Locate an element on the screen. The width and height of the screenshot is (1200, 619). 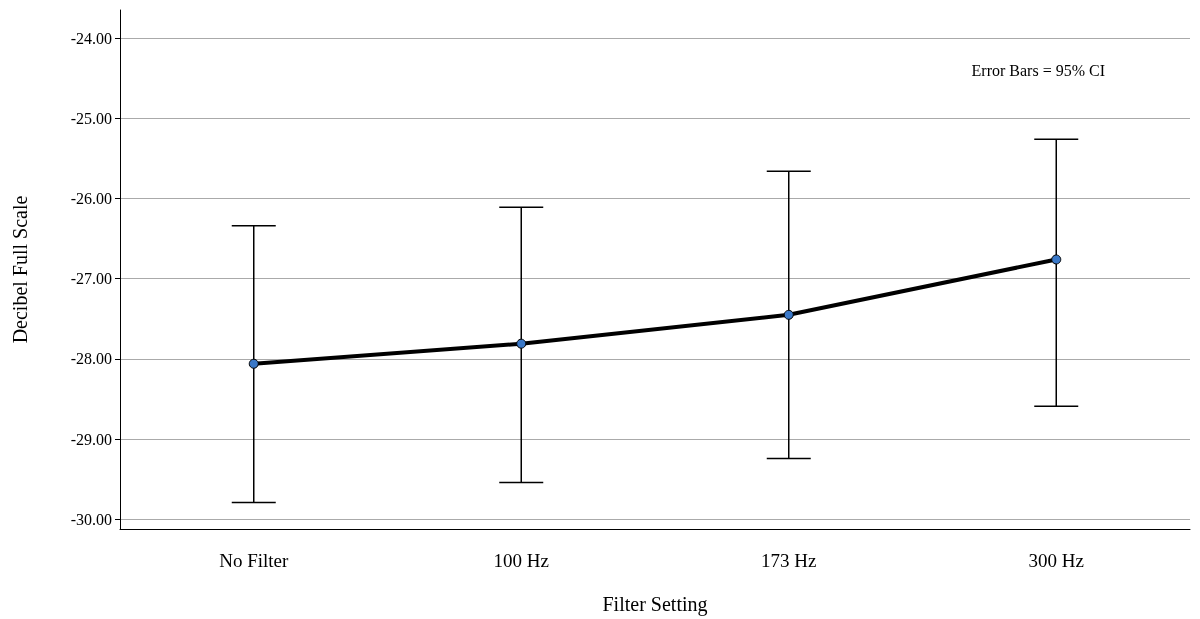
x-tick-label: 300 Hz is located at coordinates (1056, 560).